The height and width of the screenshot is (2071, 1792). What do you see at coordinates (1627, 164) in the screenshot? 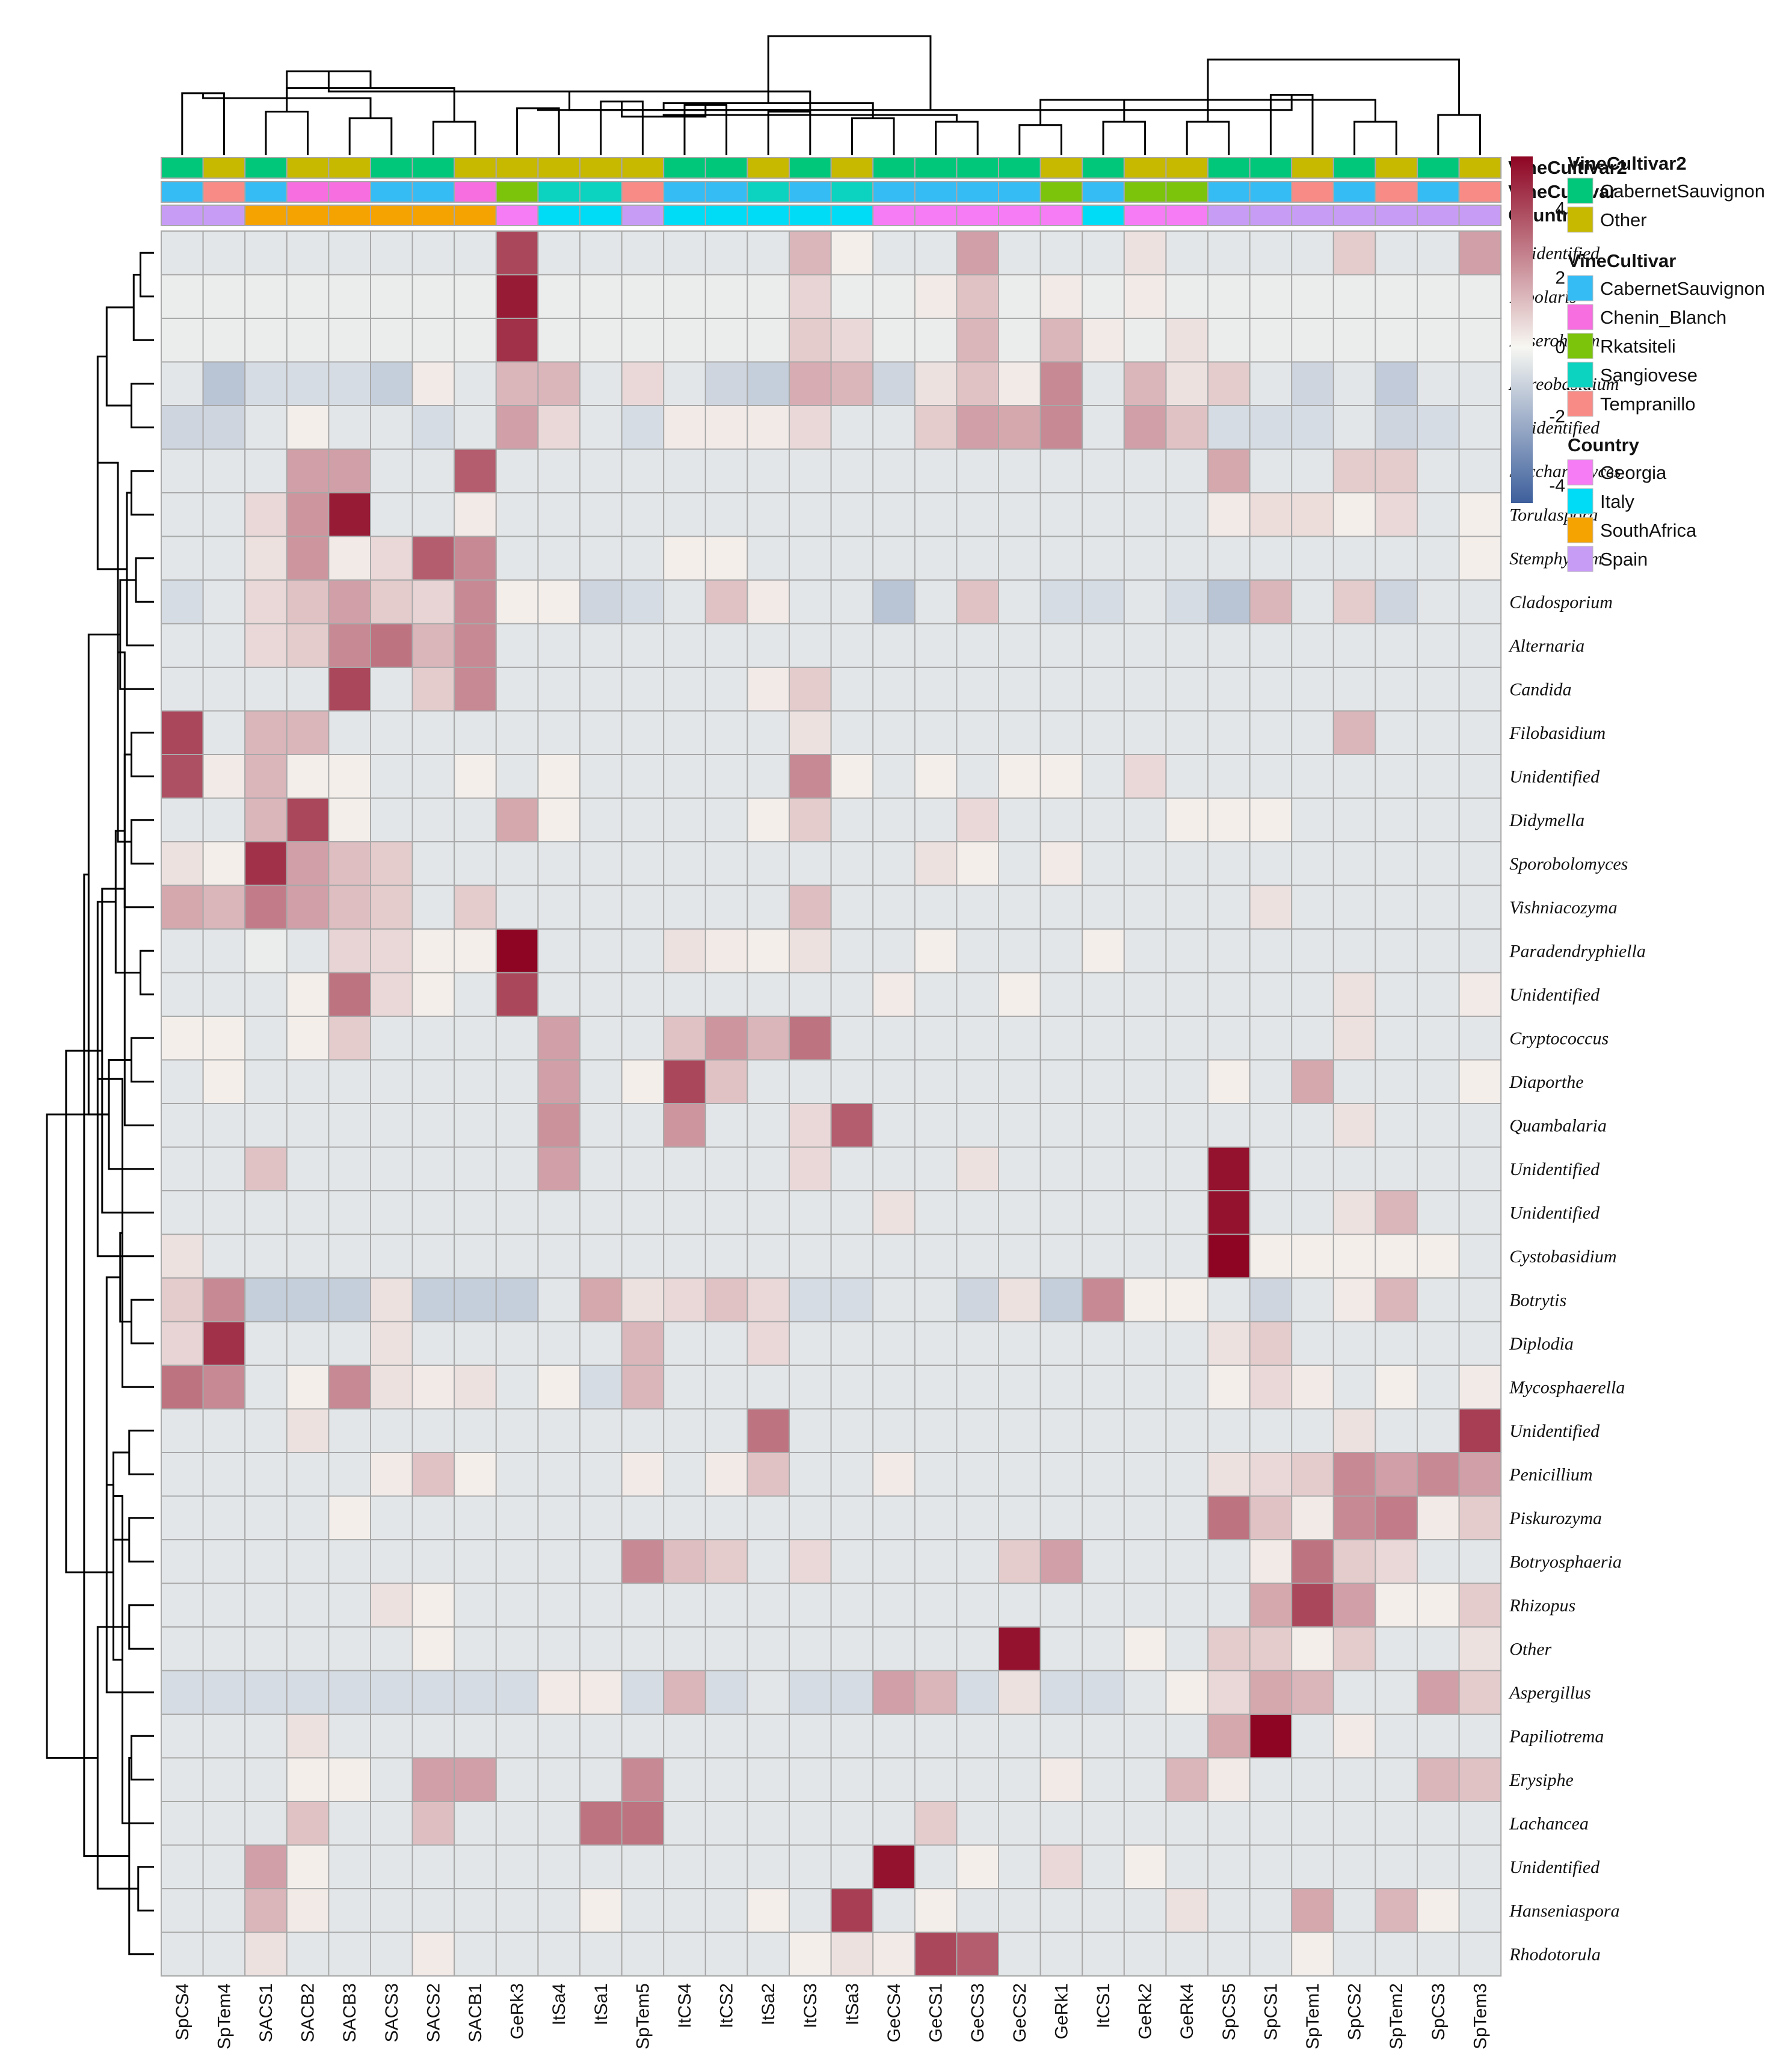
I see `legend-title: VineCultivar2` at bounding box center [1627, 164].